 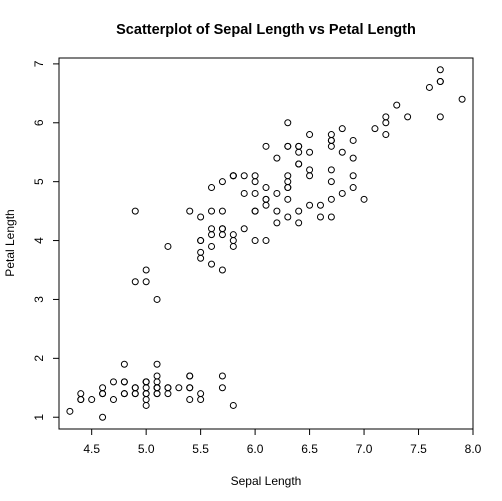 What do you see at coordinates (255, 449) in the screenshot?
I see `x-tick-label: 6.0` at bounding box center [255, 449].